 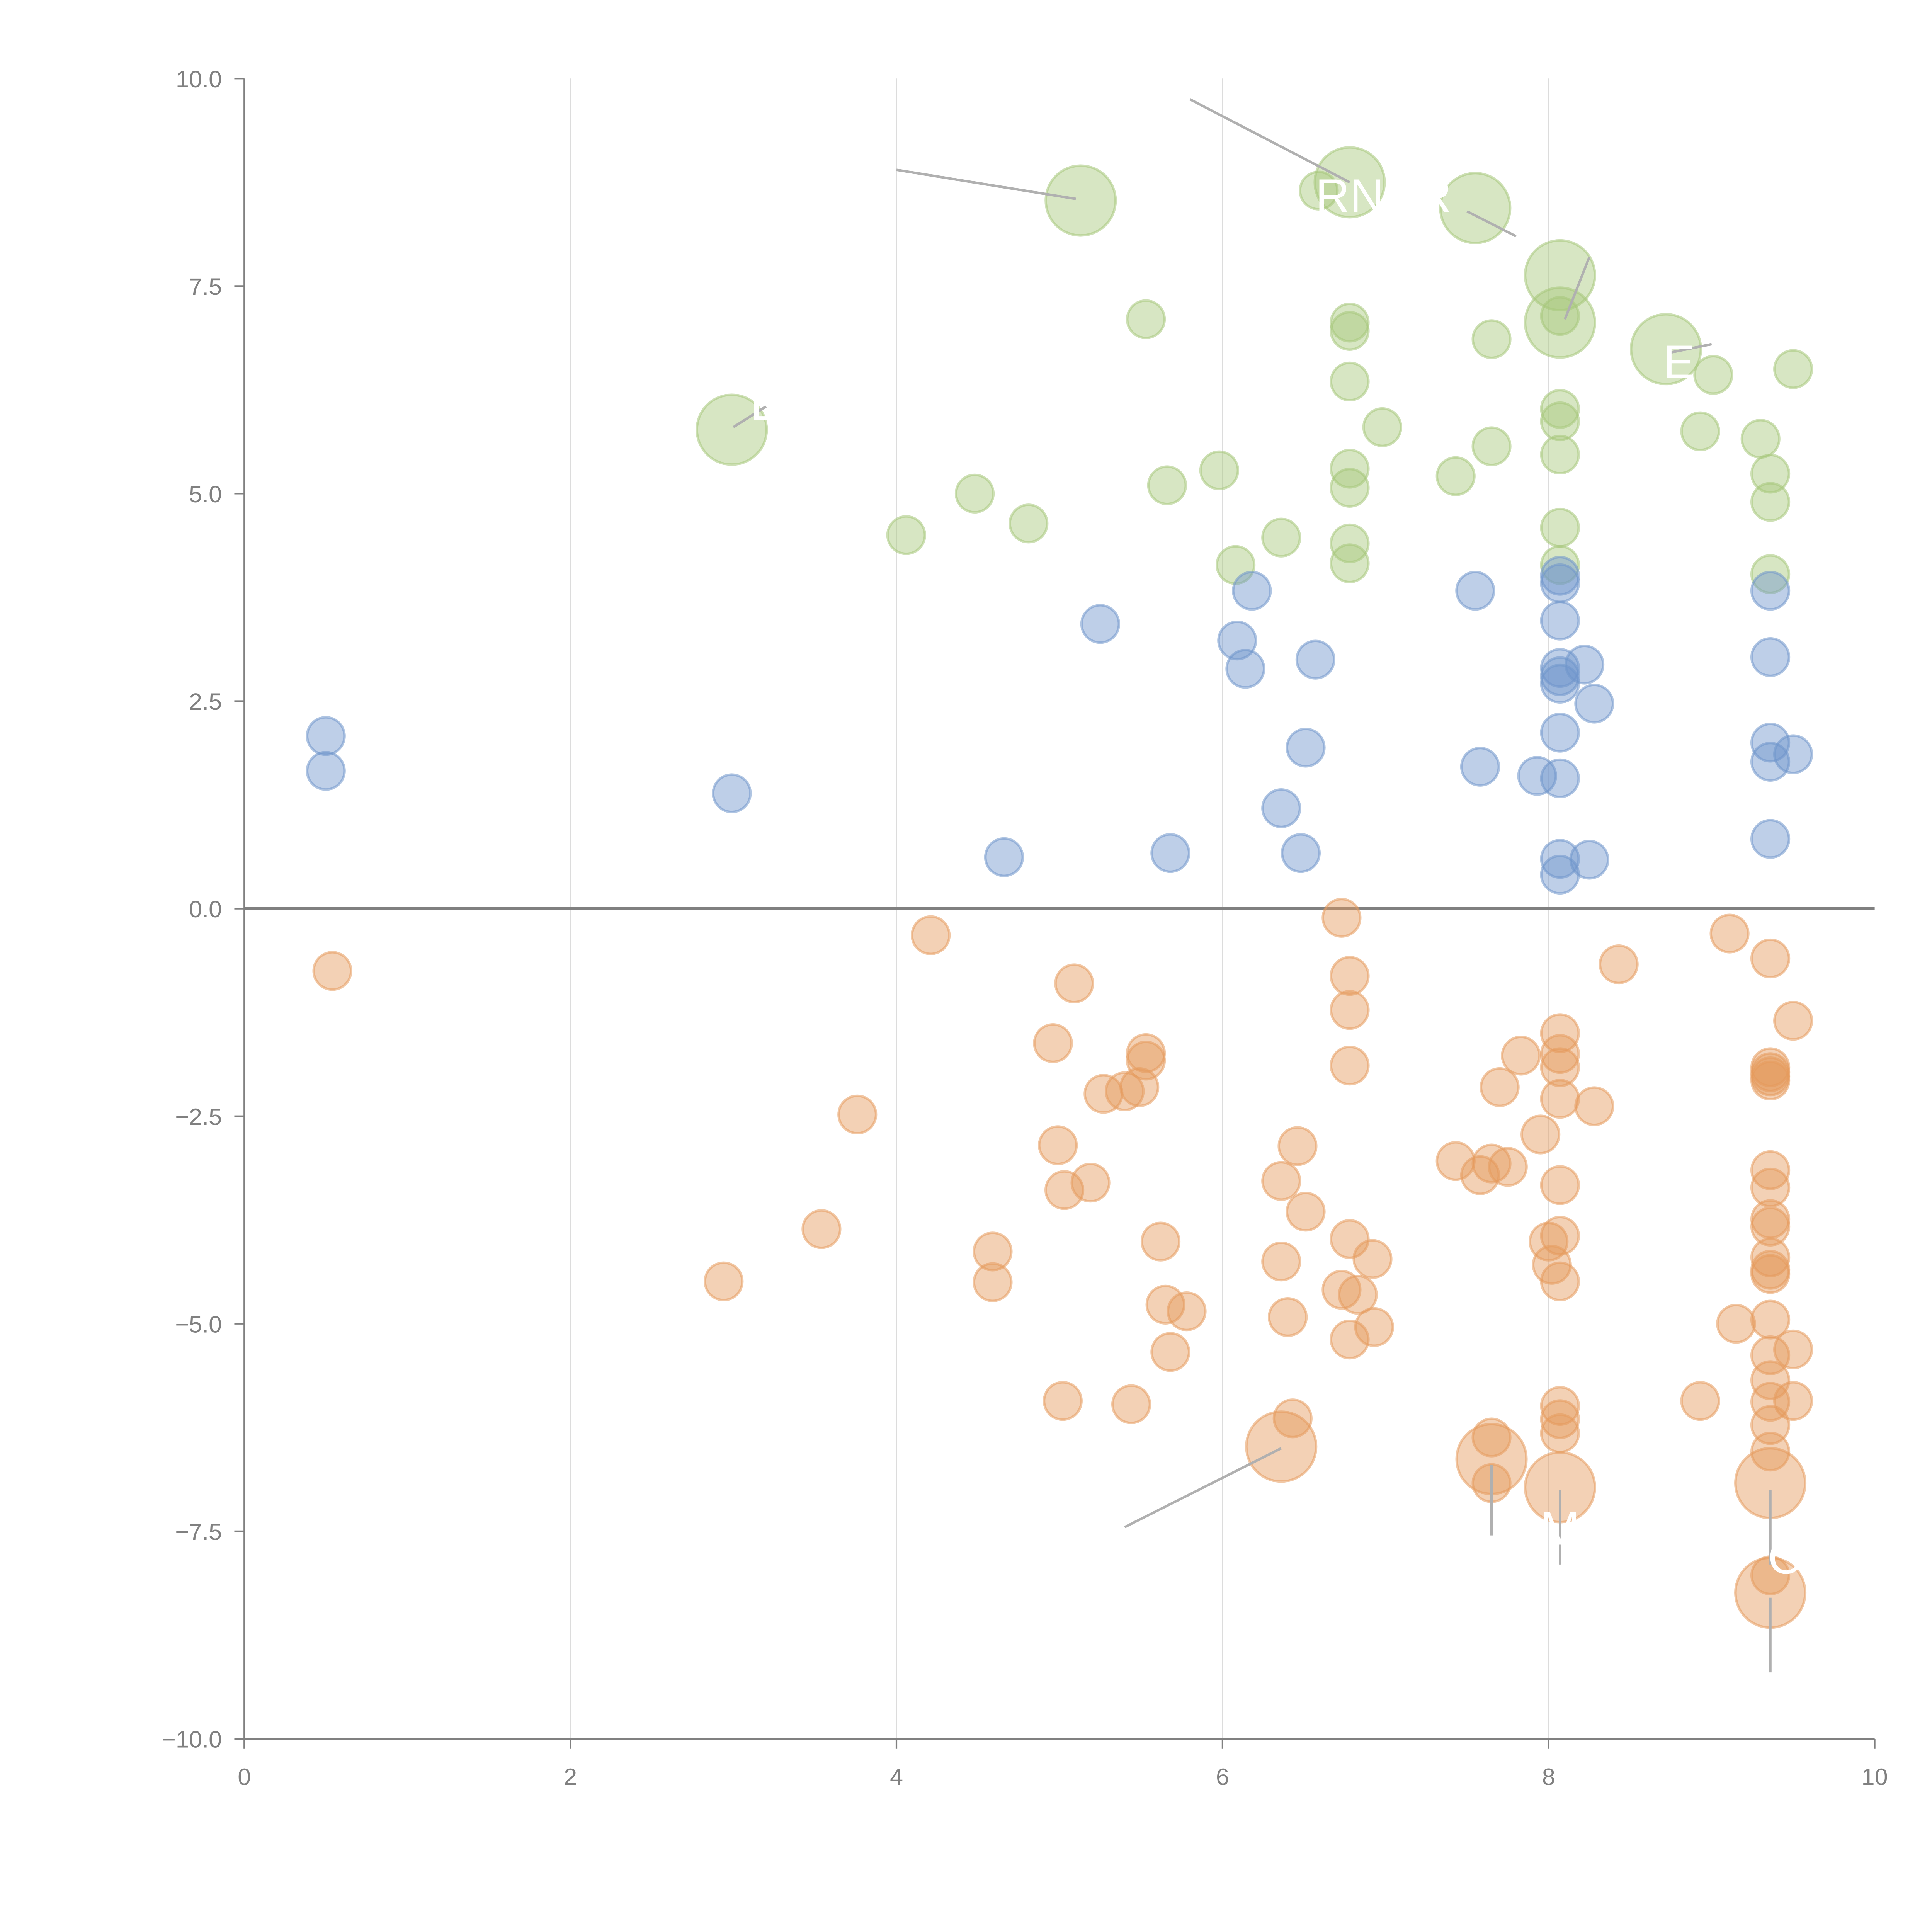 I want to click on x-tick-label: 6, so click(x=1222, y=1777).